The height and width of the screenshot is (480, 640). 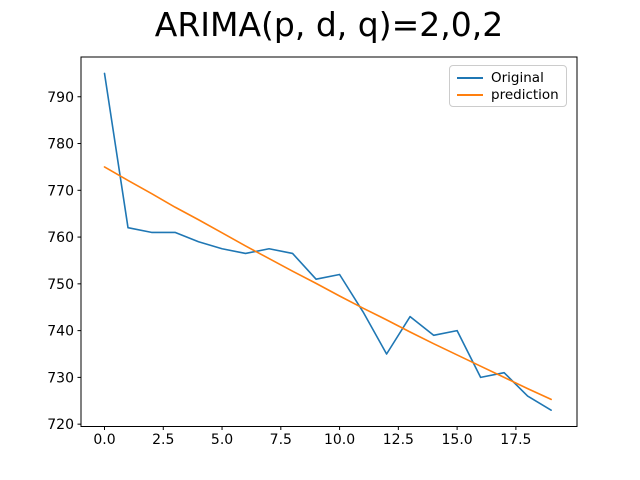 What do you see at coordinates (60, 332) in the screenshot?
I see `y-tick-label: 740` at bounding box center [60, 332].